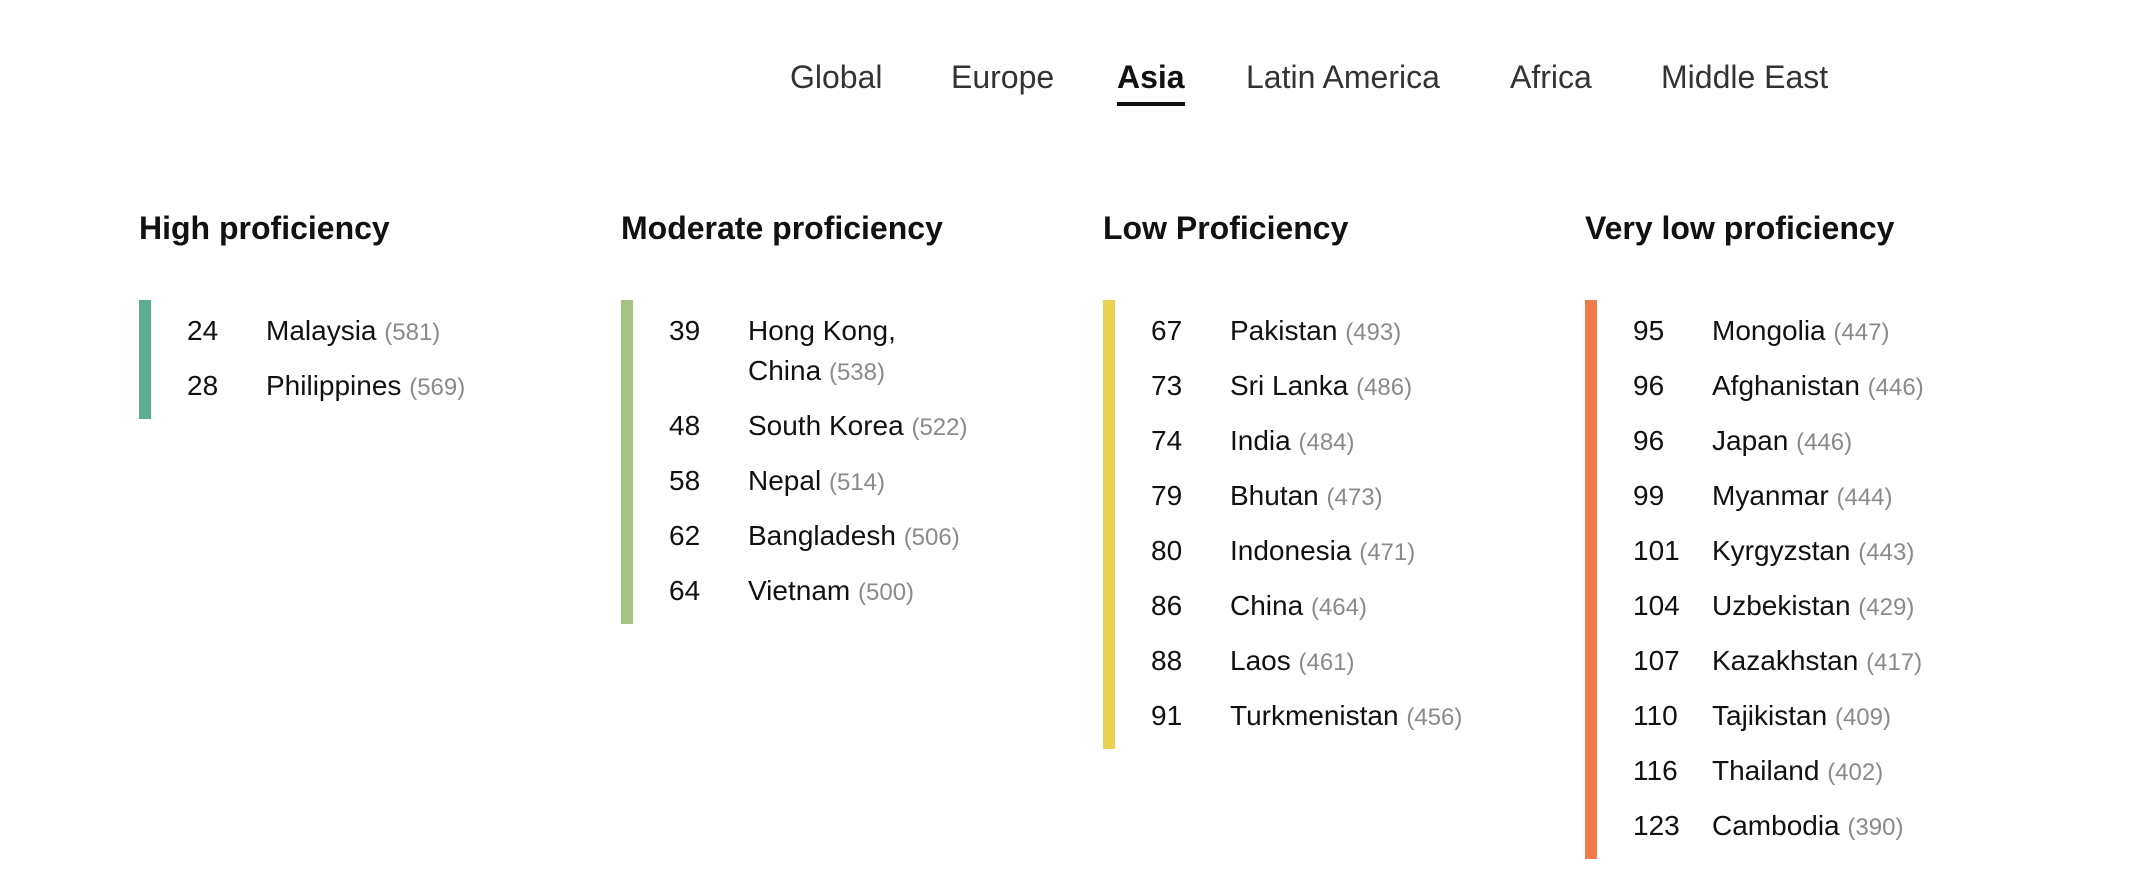  I want to click on very-low-proficiency-title: Very low proficiency, so click(1740, 228).